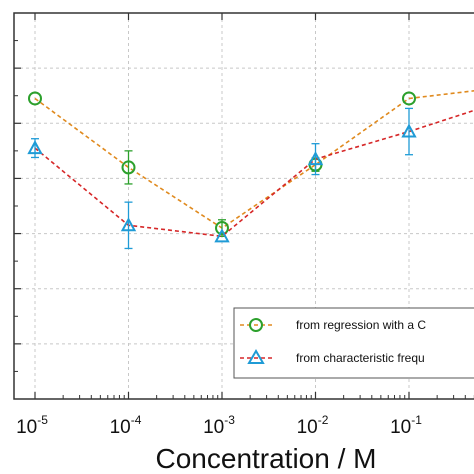 This screenshot has width=474, height=474. Describe the element at coordinates (126, 425) in the screenshot. I see `x-tick-label: 10⁻⁴` at that location.